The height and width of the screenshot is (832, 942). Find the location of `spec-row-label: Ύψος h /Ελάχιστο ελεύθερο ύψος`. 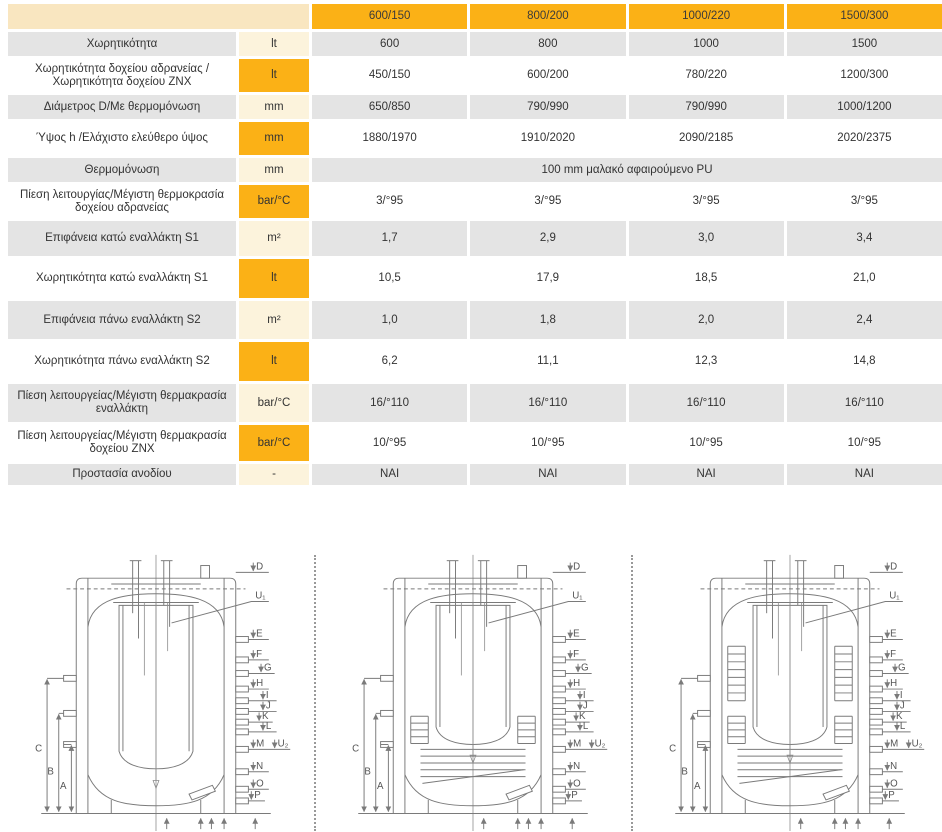

spec-row-label: Ύψος h /Ελάχιστο ελεύθερο ύψος is located at coordinates (122, 138).